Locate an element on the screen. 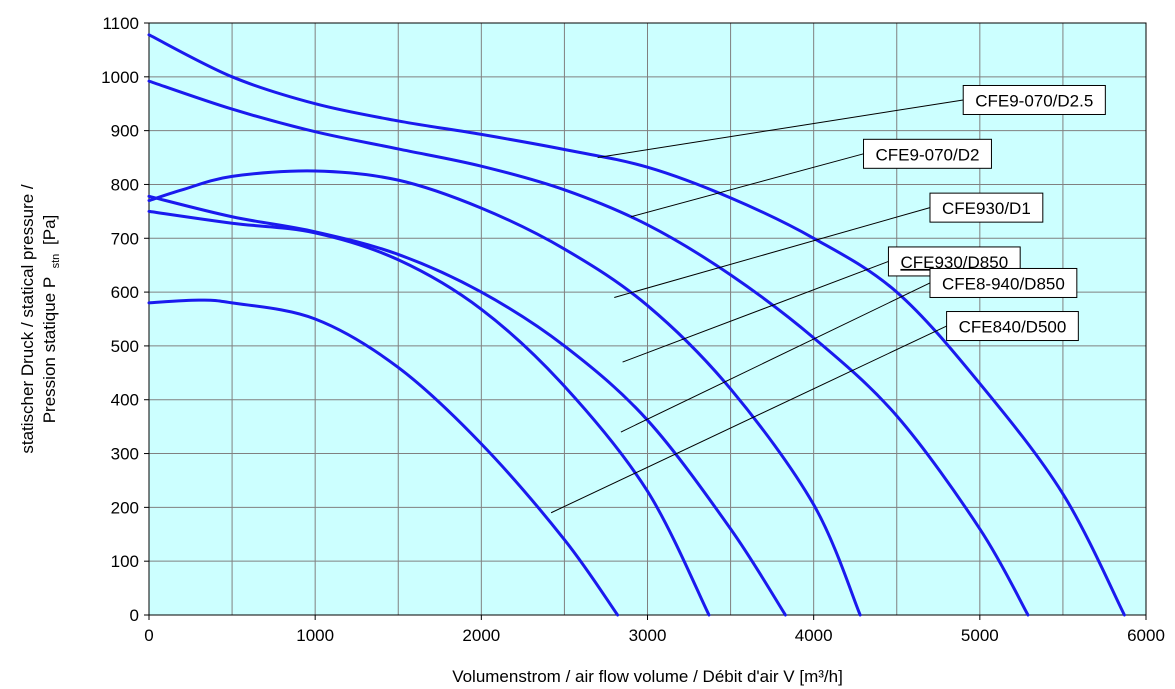  x-tick-label: 1000 is located at coordinates (315, 635).